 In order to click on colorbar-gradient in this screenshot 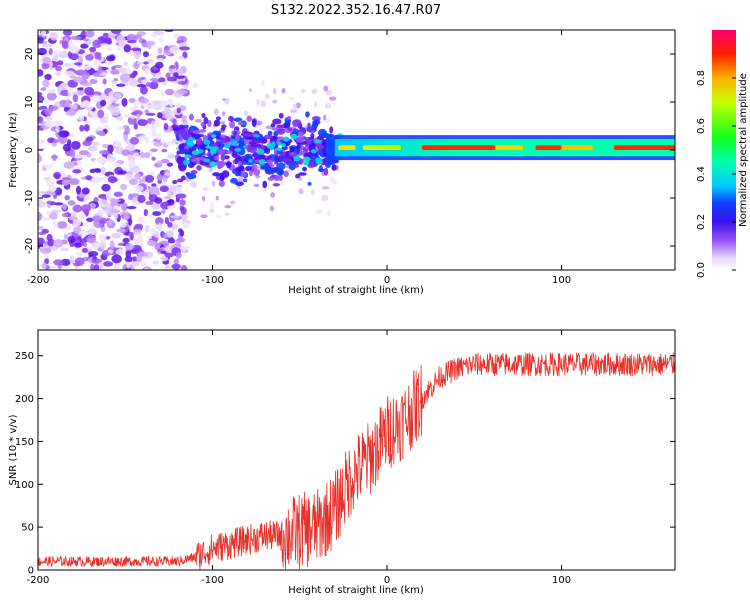, I will do `click(724, 150)`.